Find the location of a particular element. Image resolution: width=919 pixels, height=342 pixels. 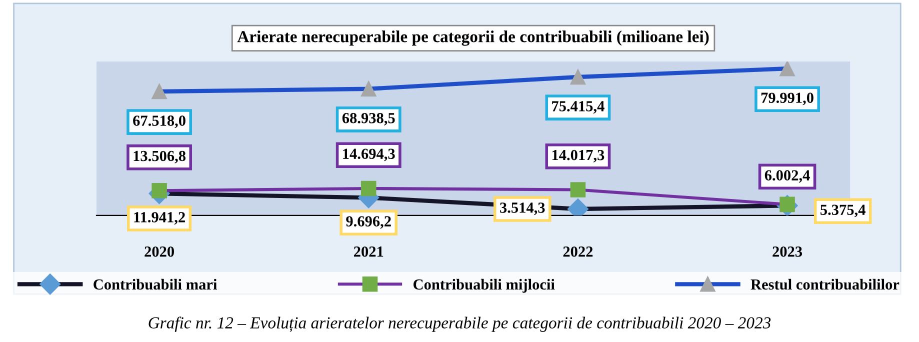

x-tick-label: 2020 is located at coordinates (159, 251).